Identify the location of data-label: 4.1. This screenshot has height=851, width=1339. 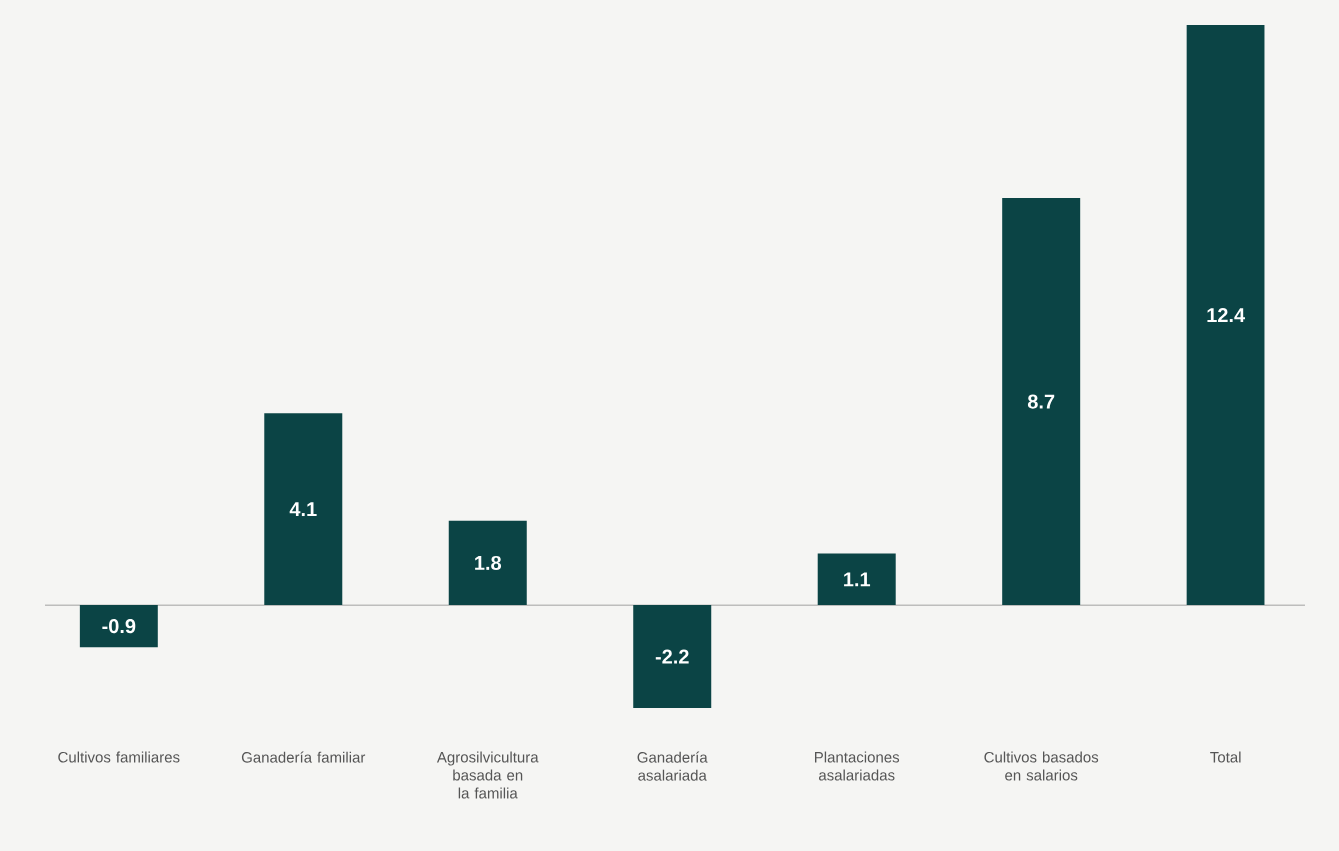
(303, 509).